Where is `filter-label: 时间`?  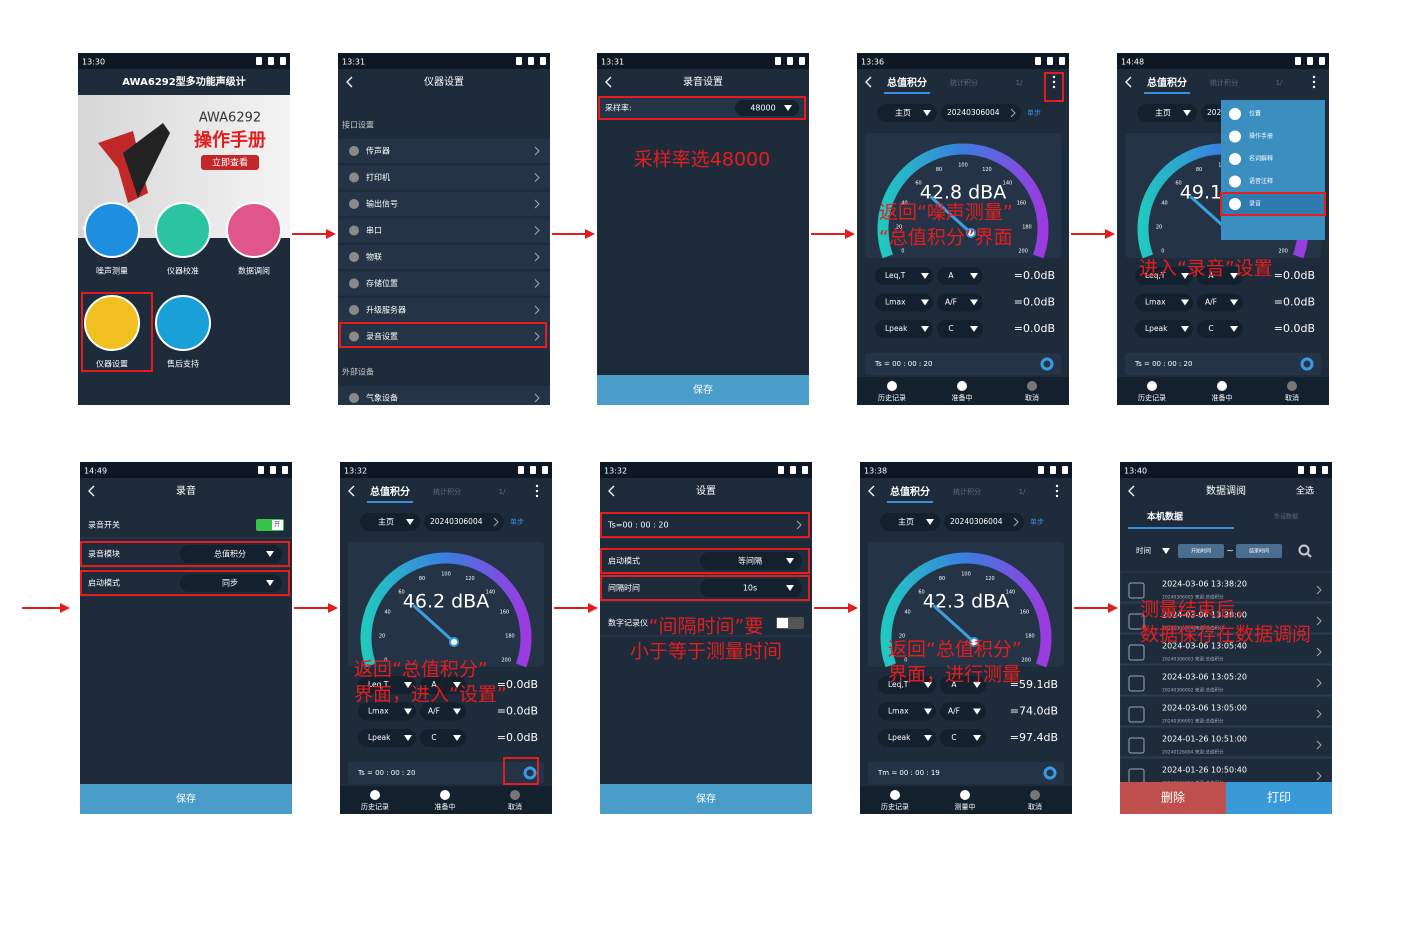 filter-label: 时间 is located at coordinates (1143, 550).